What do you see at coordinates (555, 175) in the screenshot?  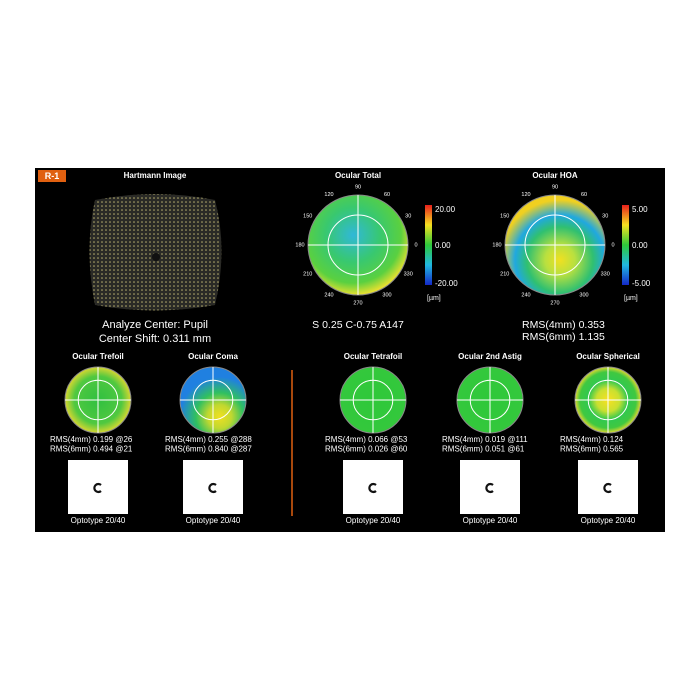 I see `map-title: Ocular HOA` at bounding box center [555, 175].